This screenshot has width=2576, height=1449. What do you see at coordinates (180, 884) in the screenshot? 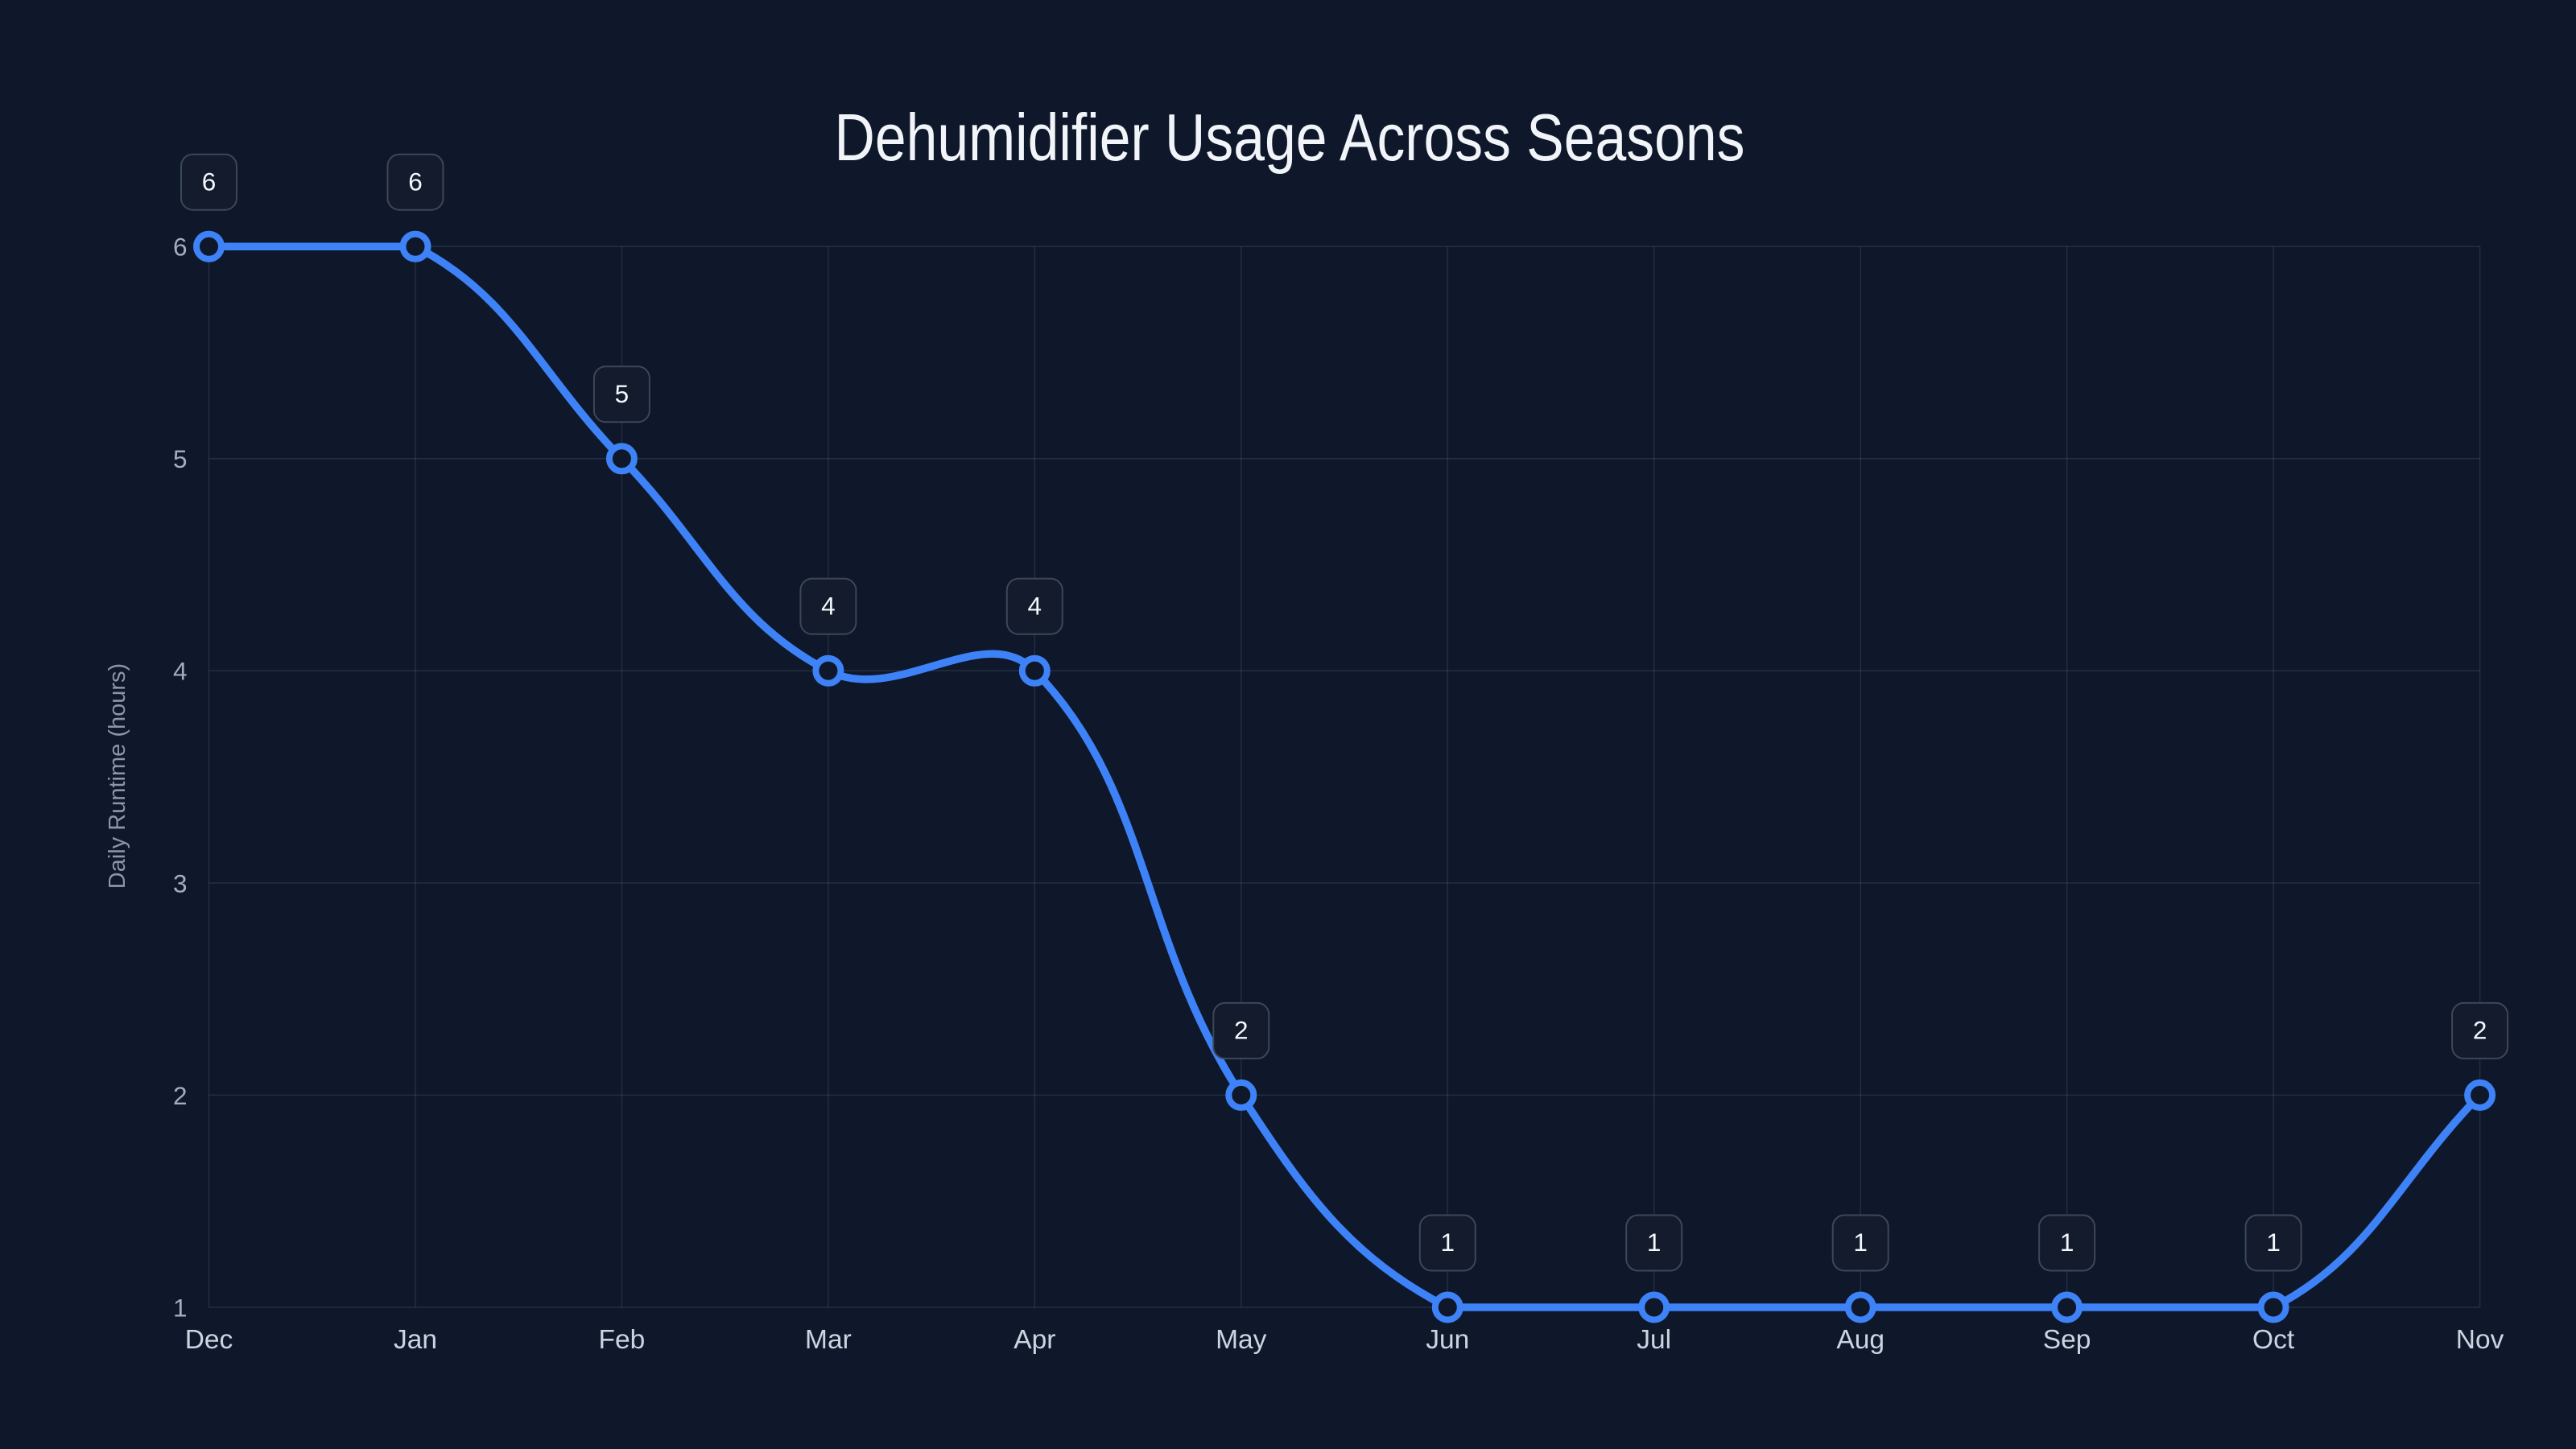
I see `svg-text: 3` at bounding box center [180, 884].